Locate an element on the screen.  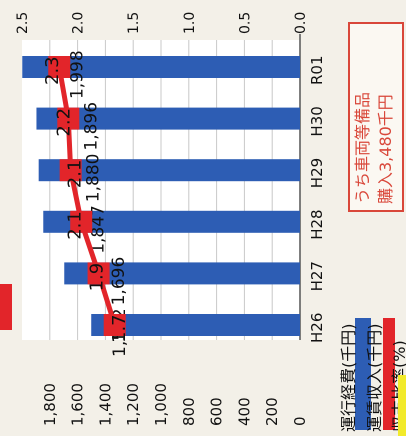
ratio-value-label: 1.7 is located at coordinates (119, 328).